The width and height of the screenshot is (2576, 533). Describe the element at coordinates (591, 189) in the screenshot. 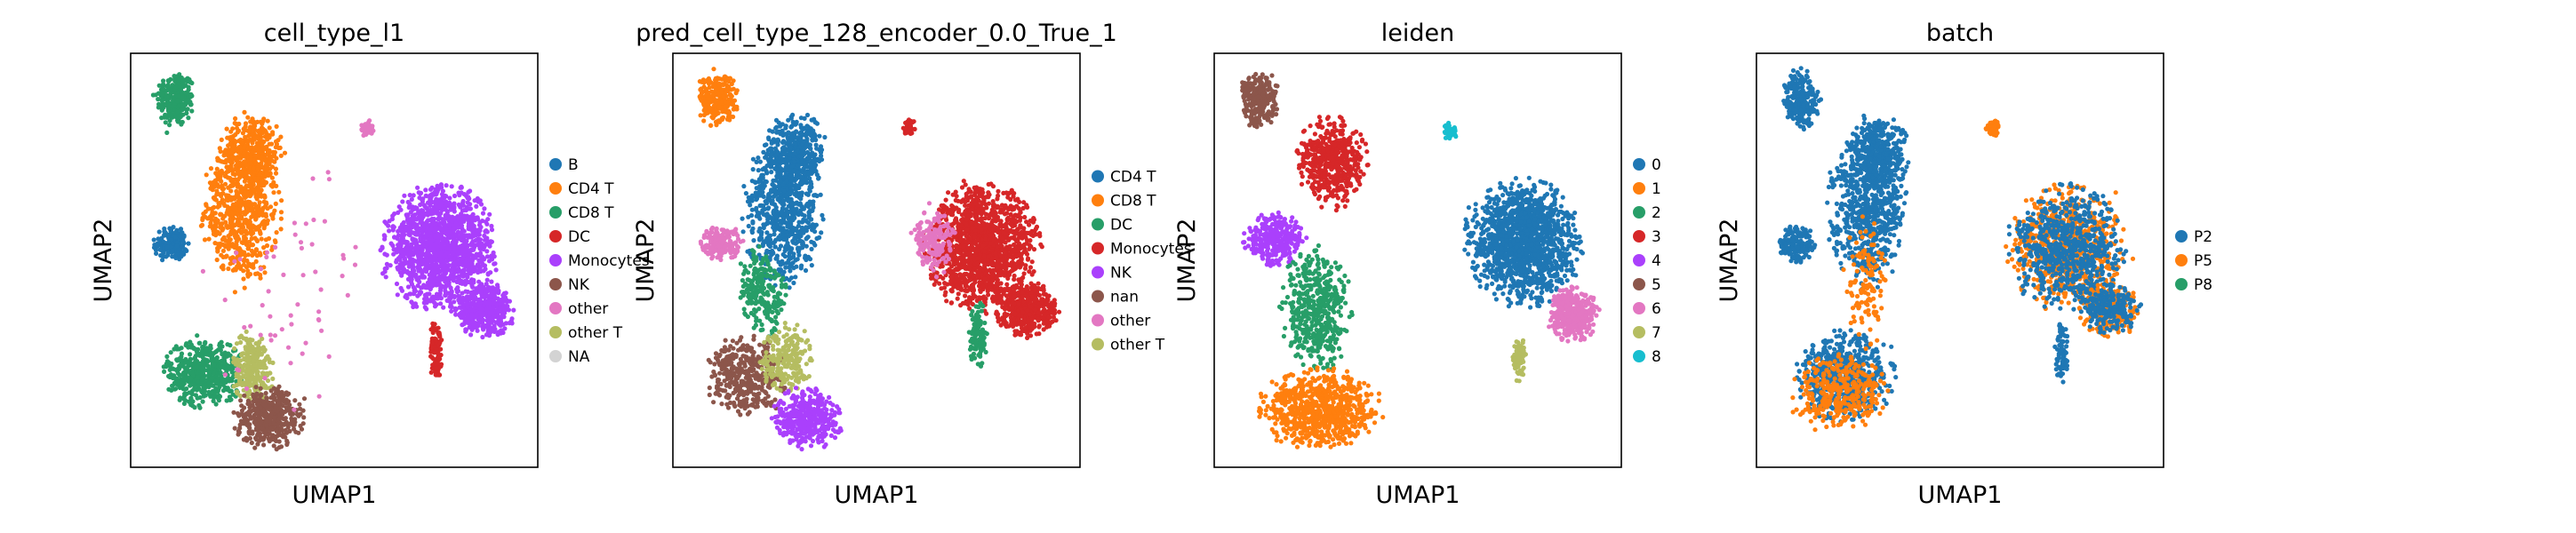

I see `legend-label: CD4 T` at that location.